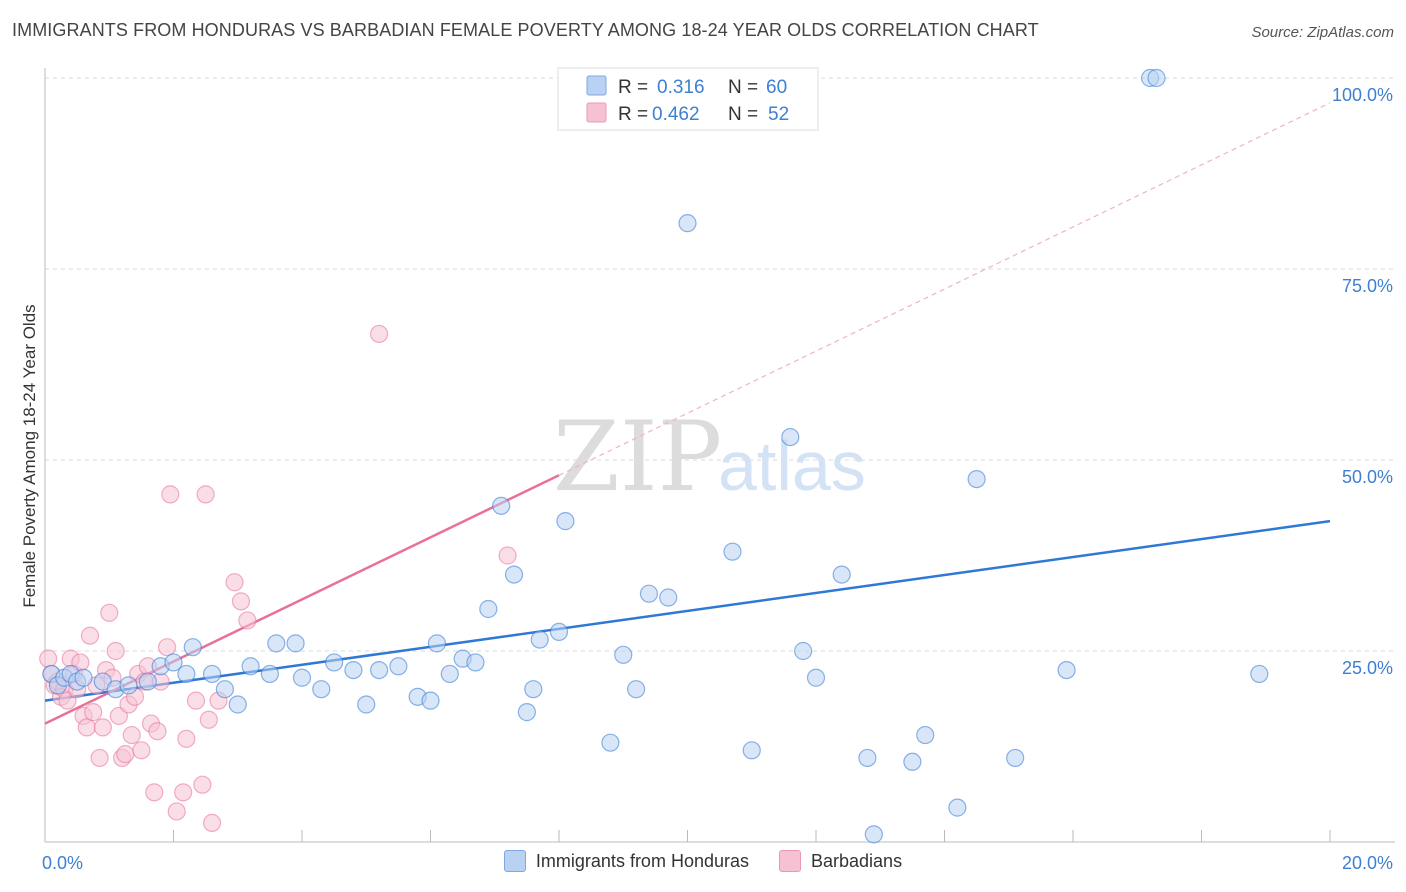 This screenshot has height=892, width=1406. What do you see at coordinates (688, 99) in the screenshot?
I see `legend-top: R = 0.316 N = 60 R = 0.462 N = 52` at bounding box center [688, 99].